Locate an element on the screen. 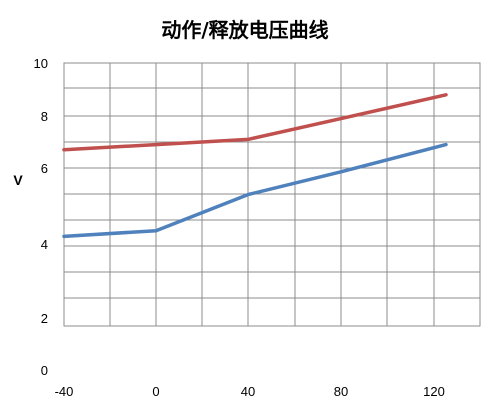 Image resolution: width=500 pixels, height=405 pixels. y-tick-labels: 0 2 4 6 8 10 is located at coordinates (41, 217).